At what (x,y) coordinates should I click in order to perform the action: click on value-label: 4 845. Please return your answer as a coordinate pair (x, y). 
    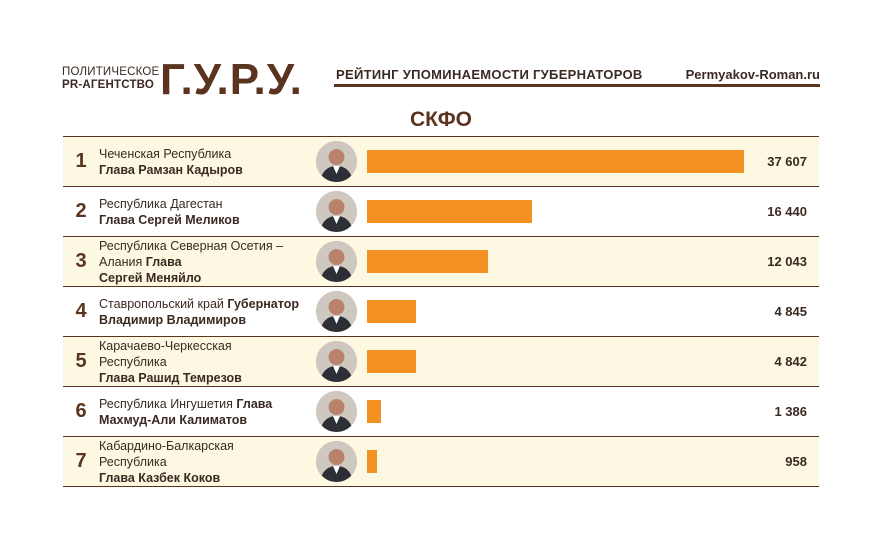
    Looking at the image, I should click on (790, 311).